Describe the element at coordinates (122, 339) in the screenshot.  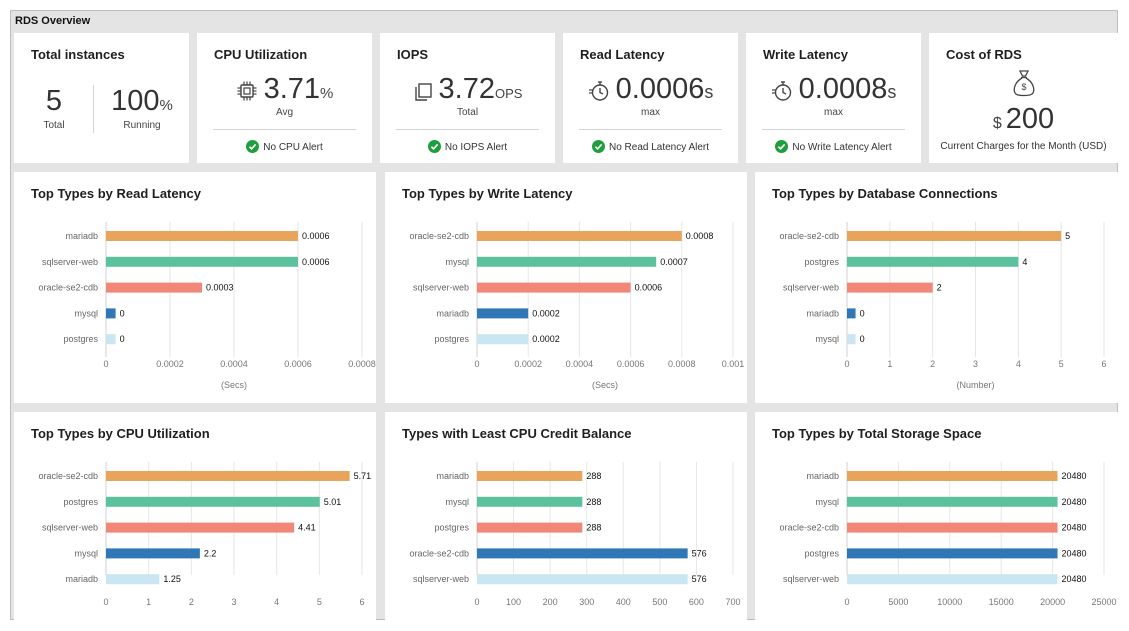
I see `data-label: 0` at that location.